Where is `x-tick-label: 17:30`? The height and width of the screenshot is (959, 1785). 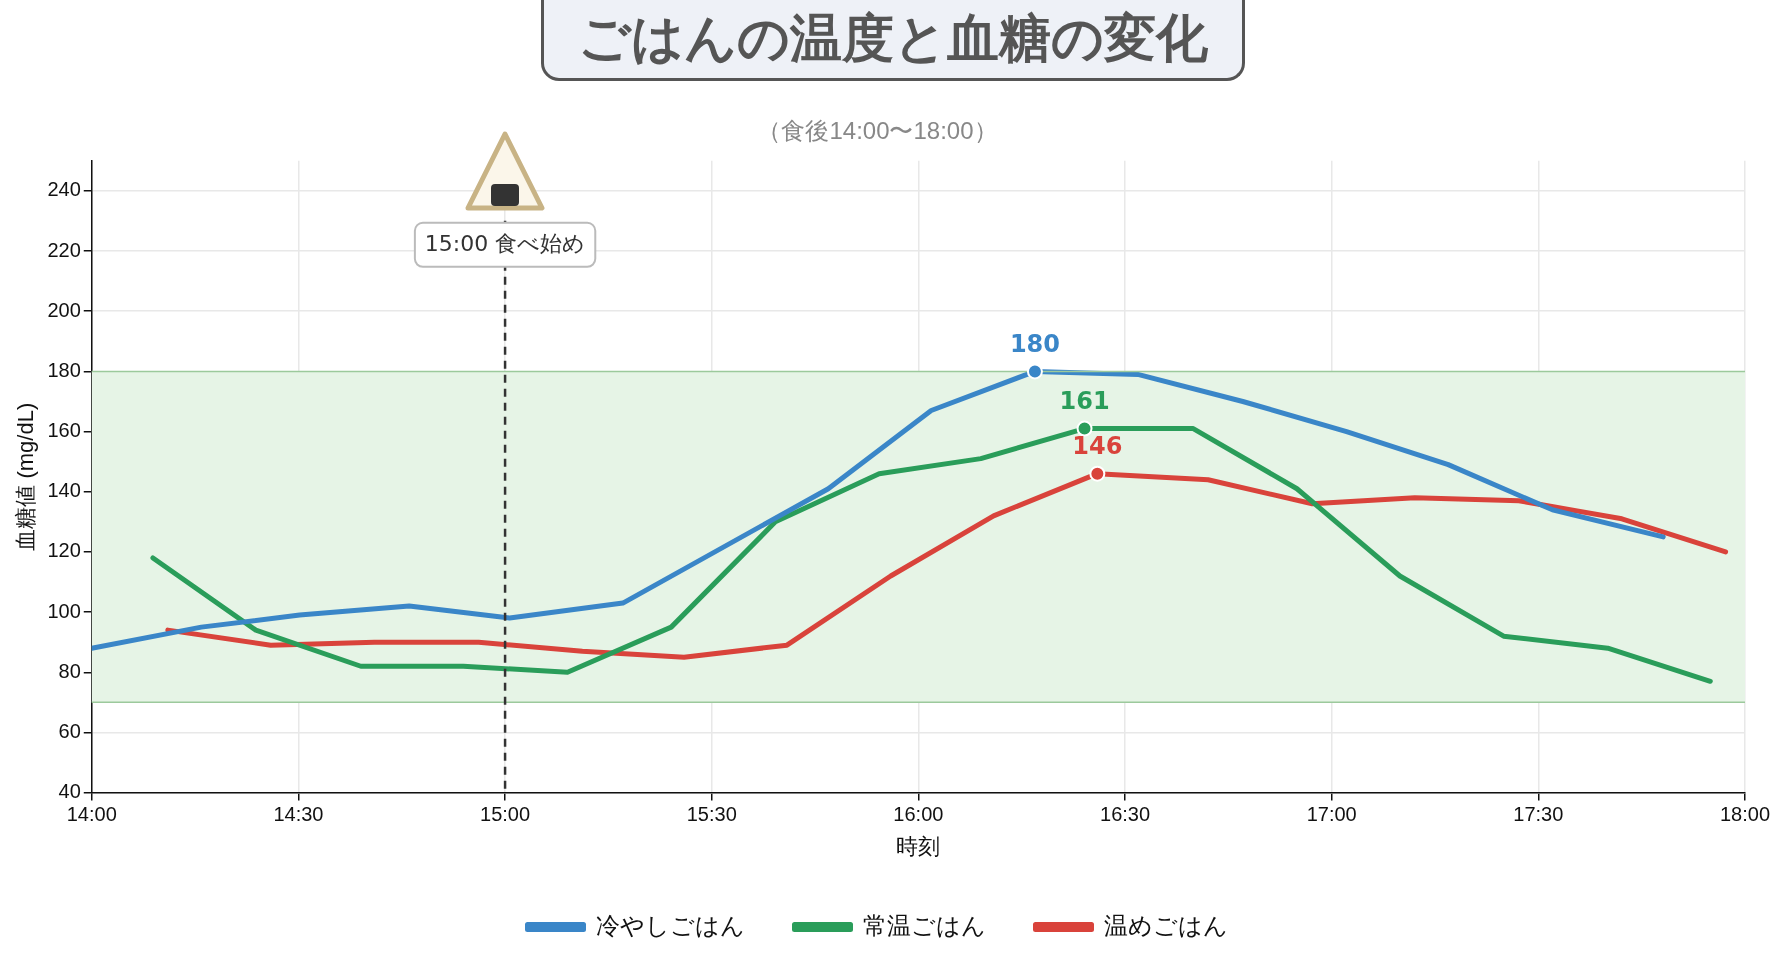 x-tick-label: 17:30 is located at coordinates (1538, 814).